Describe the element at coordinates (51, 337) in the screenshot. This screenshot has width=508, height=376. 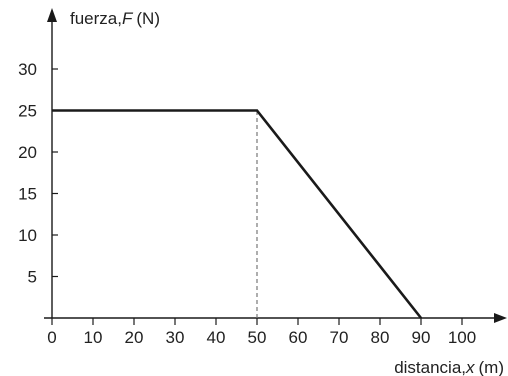
I see `x-tick-label: 0` at that location.